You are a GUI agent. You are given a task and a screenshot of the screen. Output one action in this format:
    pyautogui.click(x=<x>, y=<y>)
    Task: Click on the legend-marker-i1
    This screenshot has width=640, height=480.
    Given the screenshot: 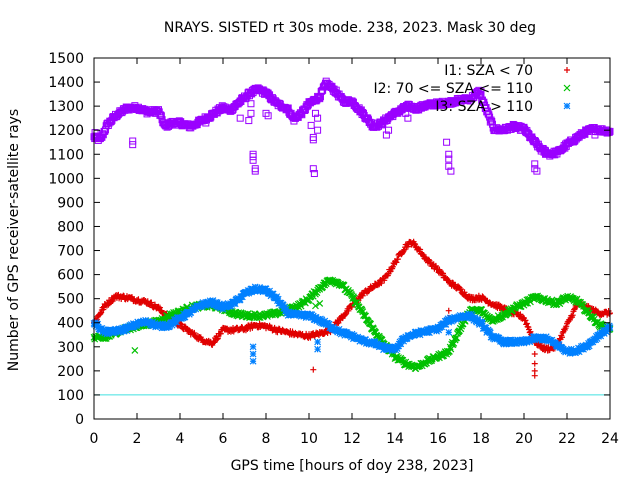 What is the action you would take?
    pyautogui.click(x=567, y=70)
    